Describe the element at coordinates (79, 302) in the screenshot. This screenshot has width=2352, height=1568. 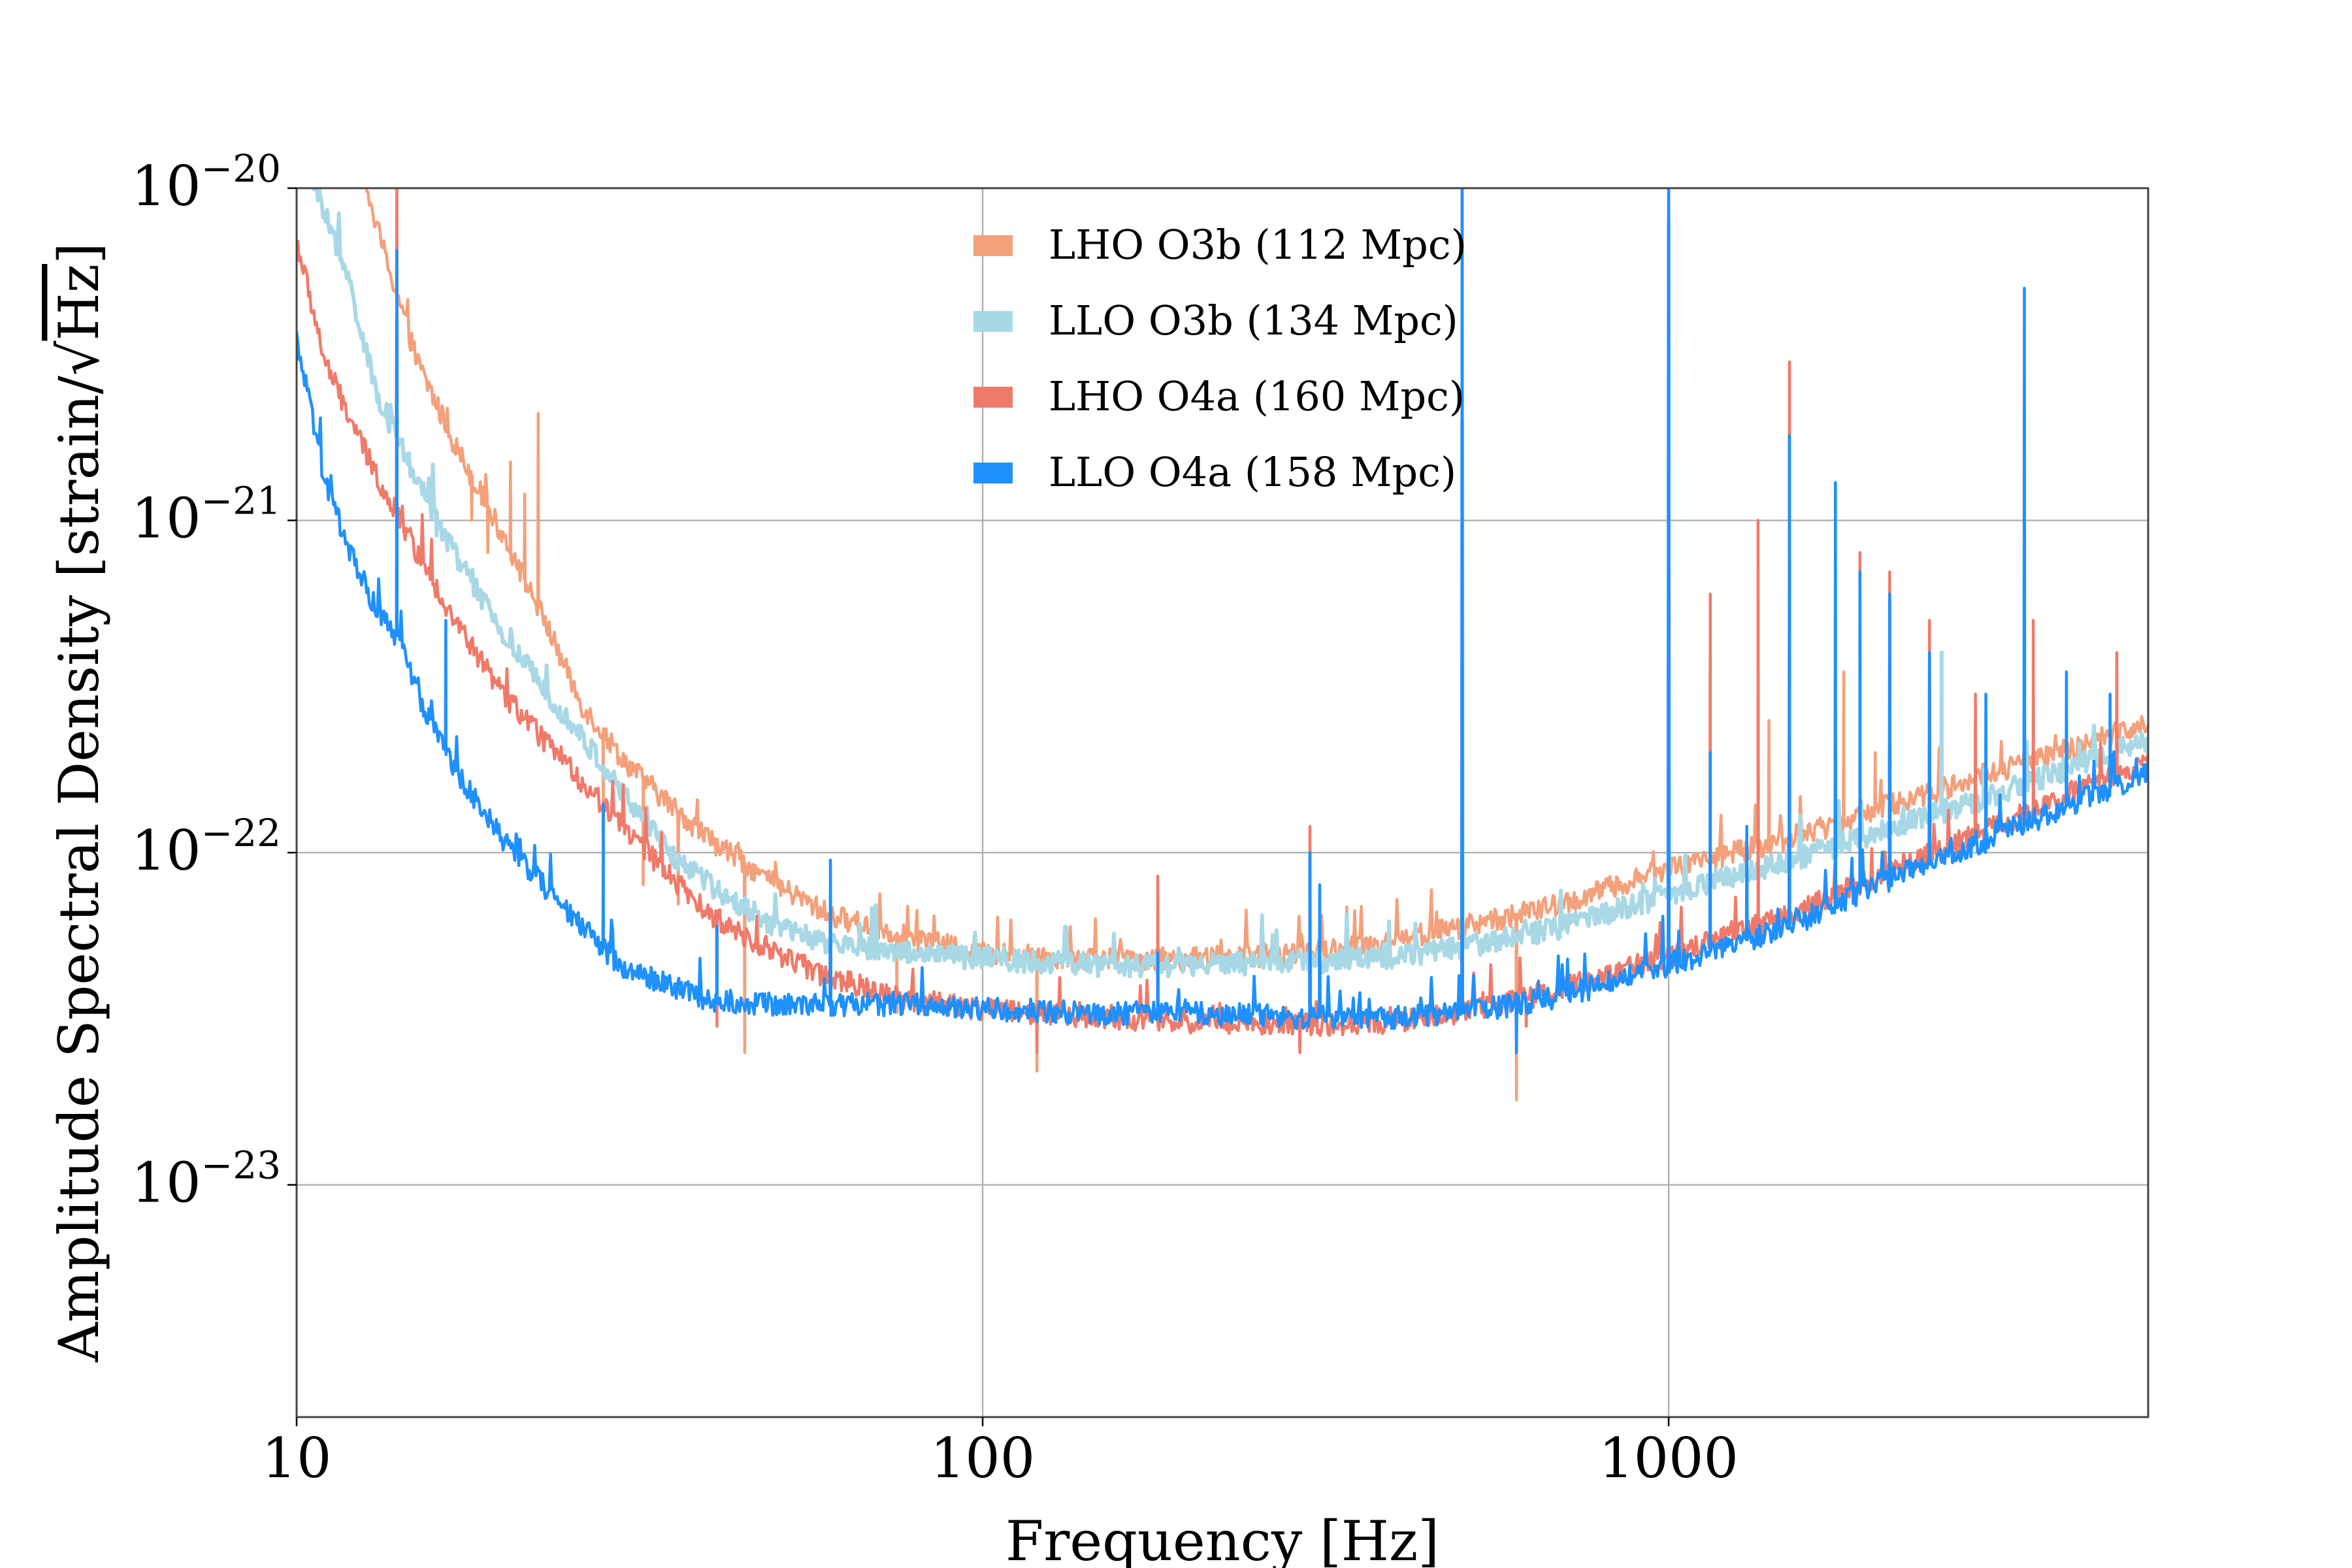
I see `y-axis-label-sqrt-unit: Hz` at that location.